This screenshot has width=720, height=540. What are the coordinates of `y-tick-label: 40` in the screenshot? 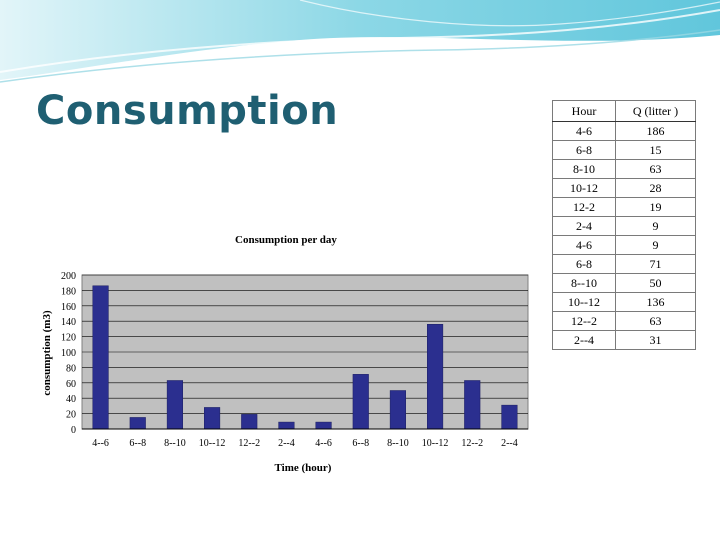 It's located at (71, 399).